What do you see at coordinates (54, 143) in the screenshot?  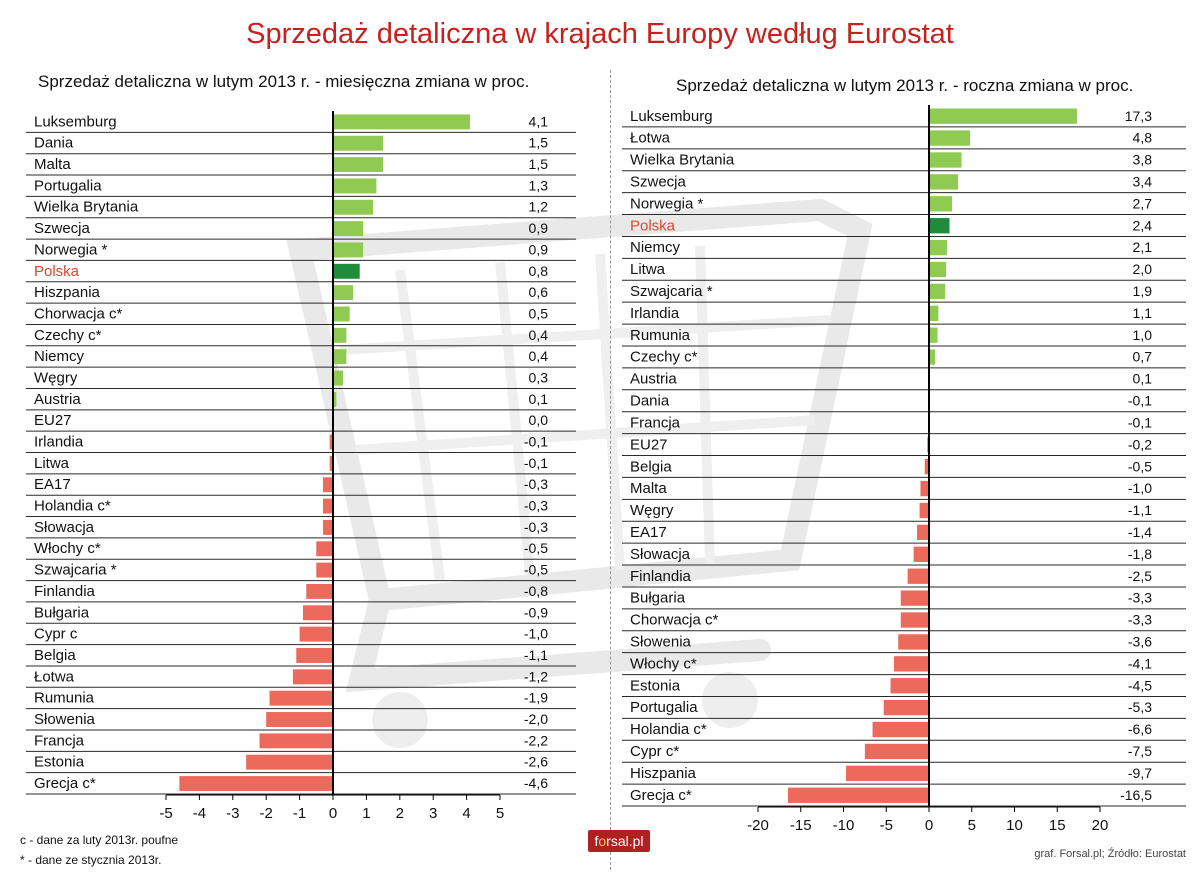 I see `monthly-row-label: Dania` at bounding box center [54, 143].